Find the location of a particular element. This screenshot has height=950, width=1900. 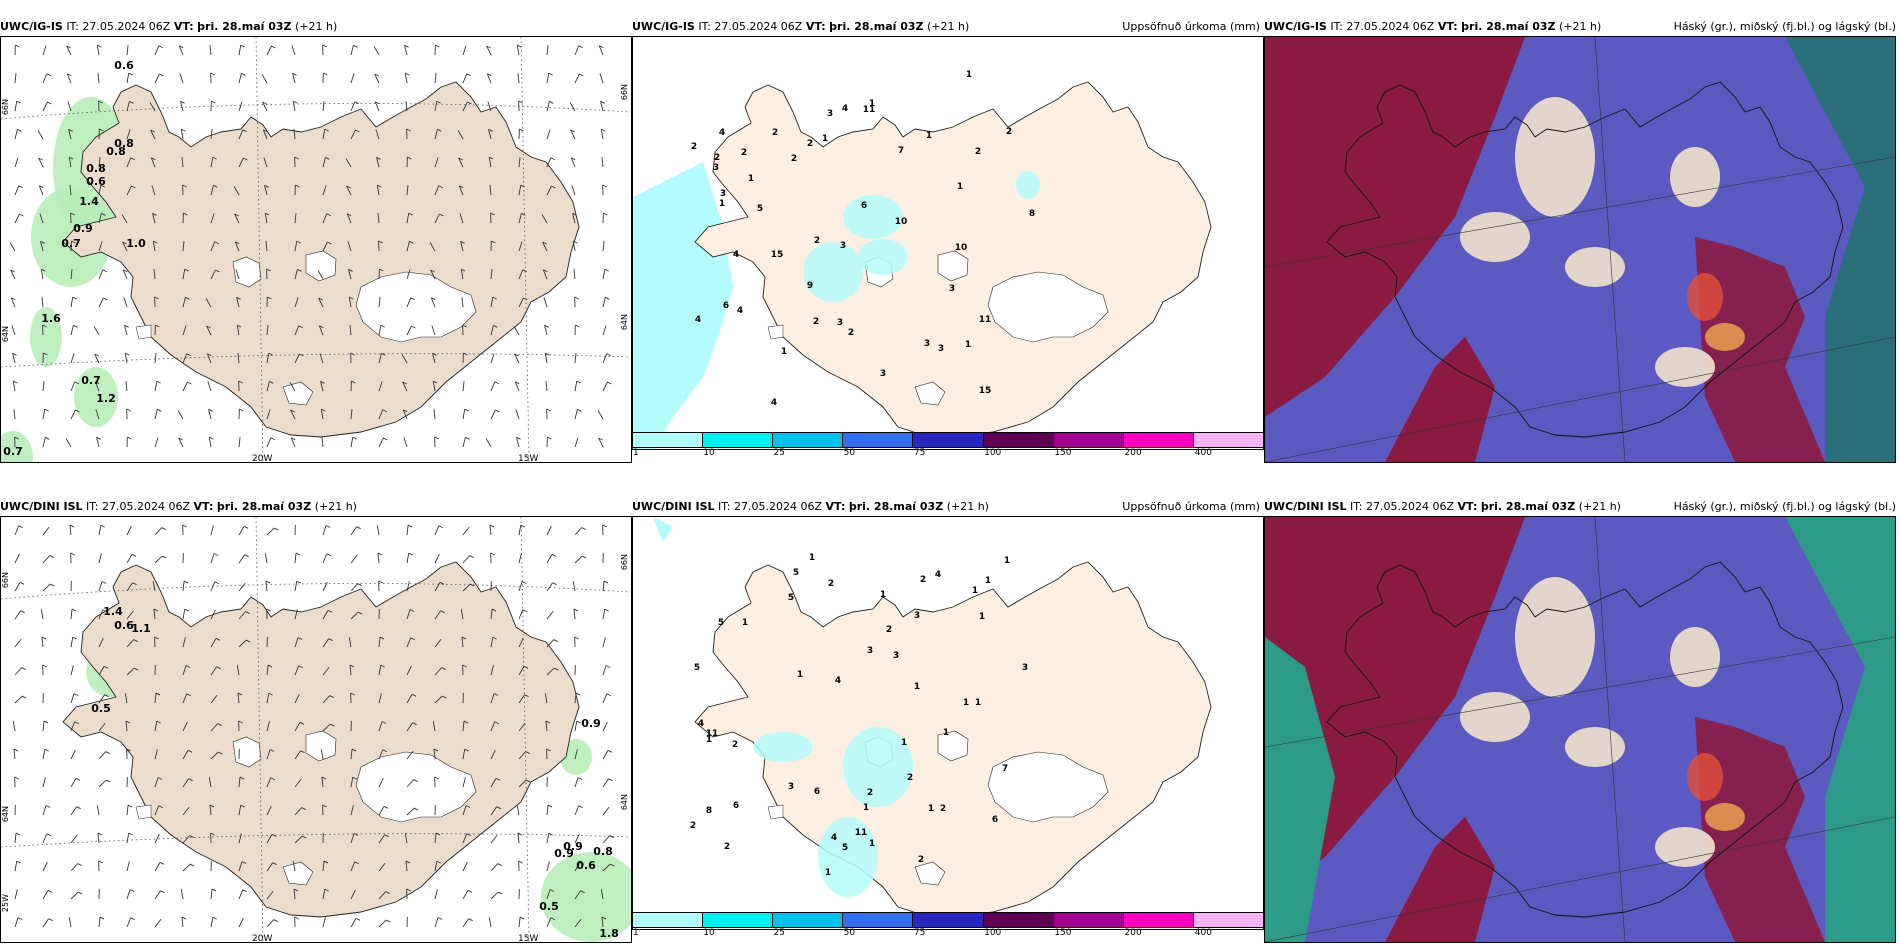

precip-value: 15 is located at coordinates (985, 391).